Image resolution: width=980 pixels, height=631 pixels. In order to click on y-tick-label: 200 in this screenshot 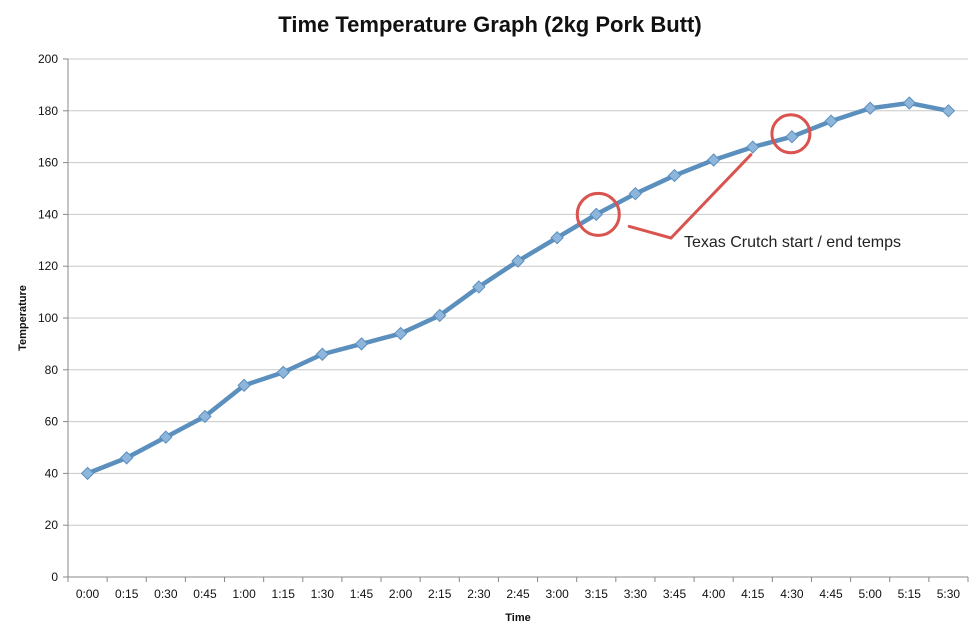, I will do `click(48, 59)`.